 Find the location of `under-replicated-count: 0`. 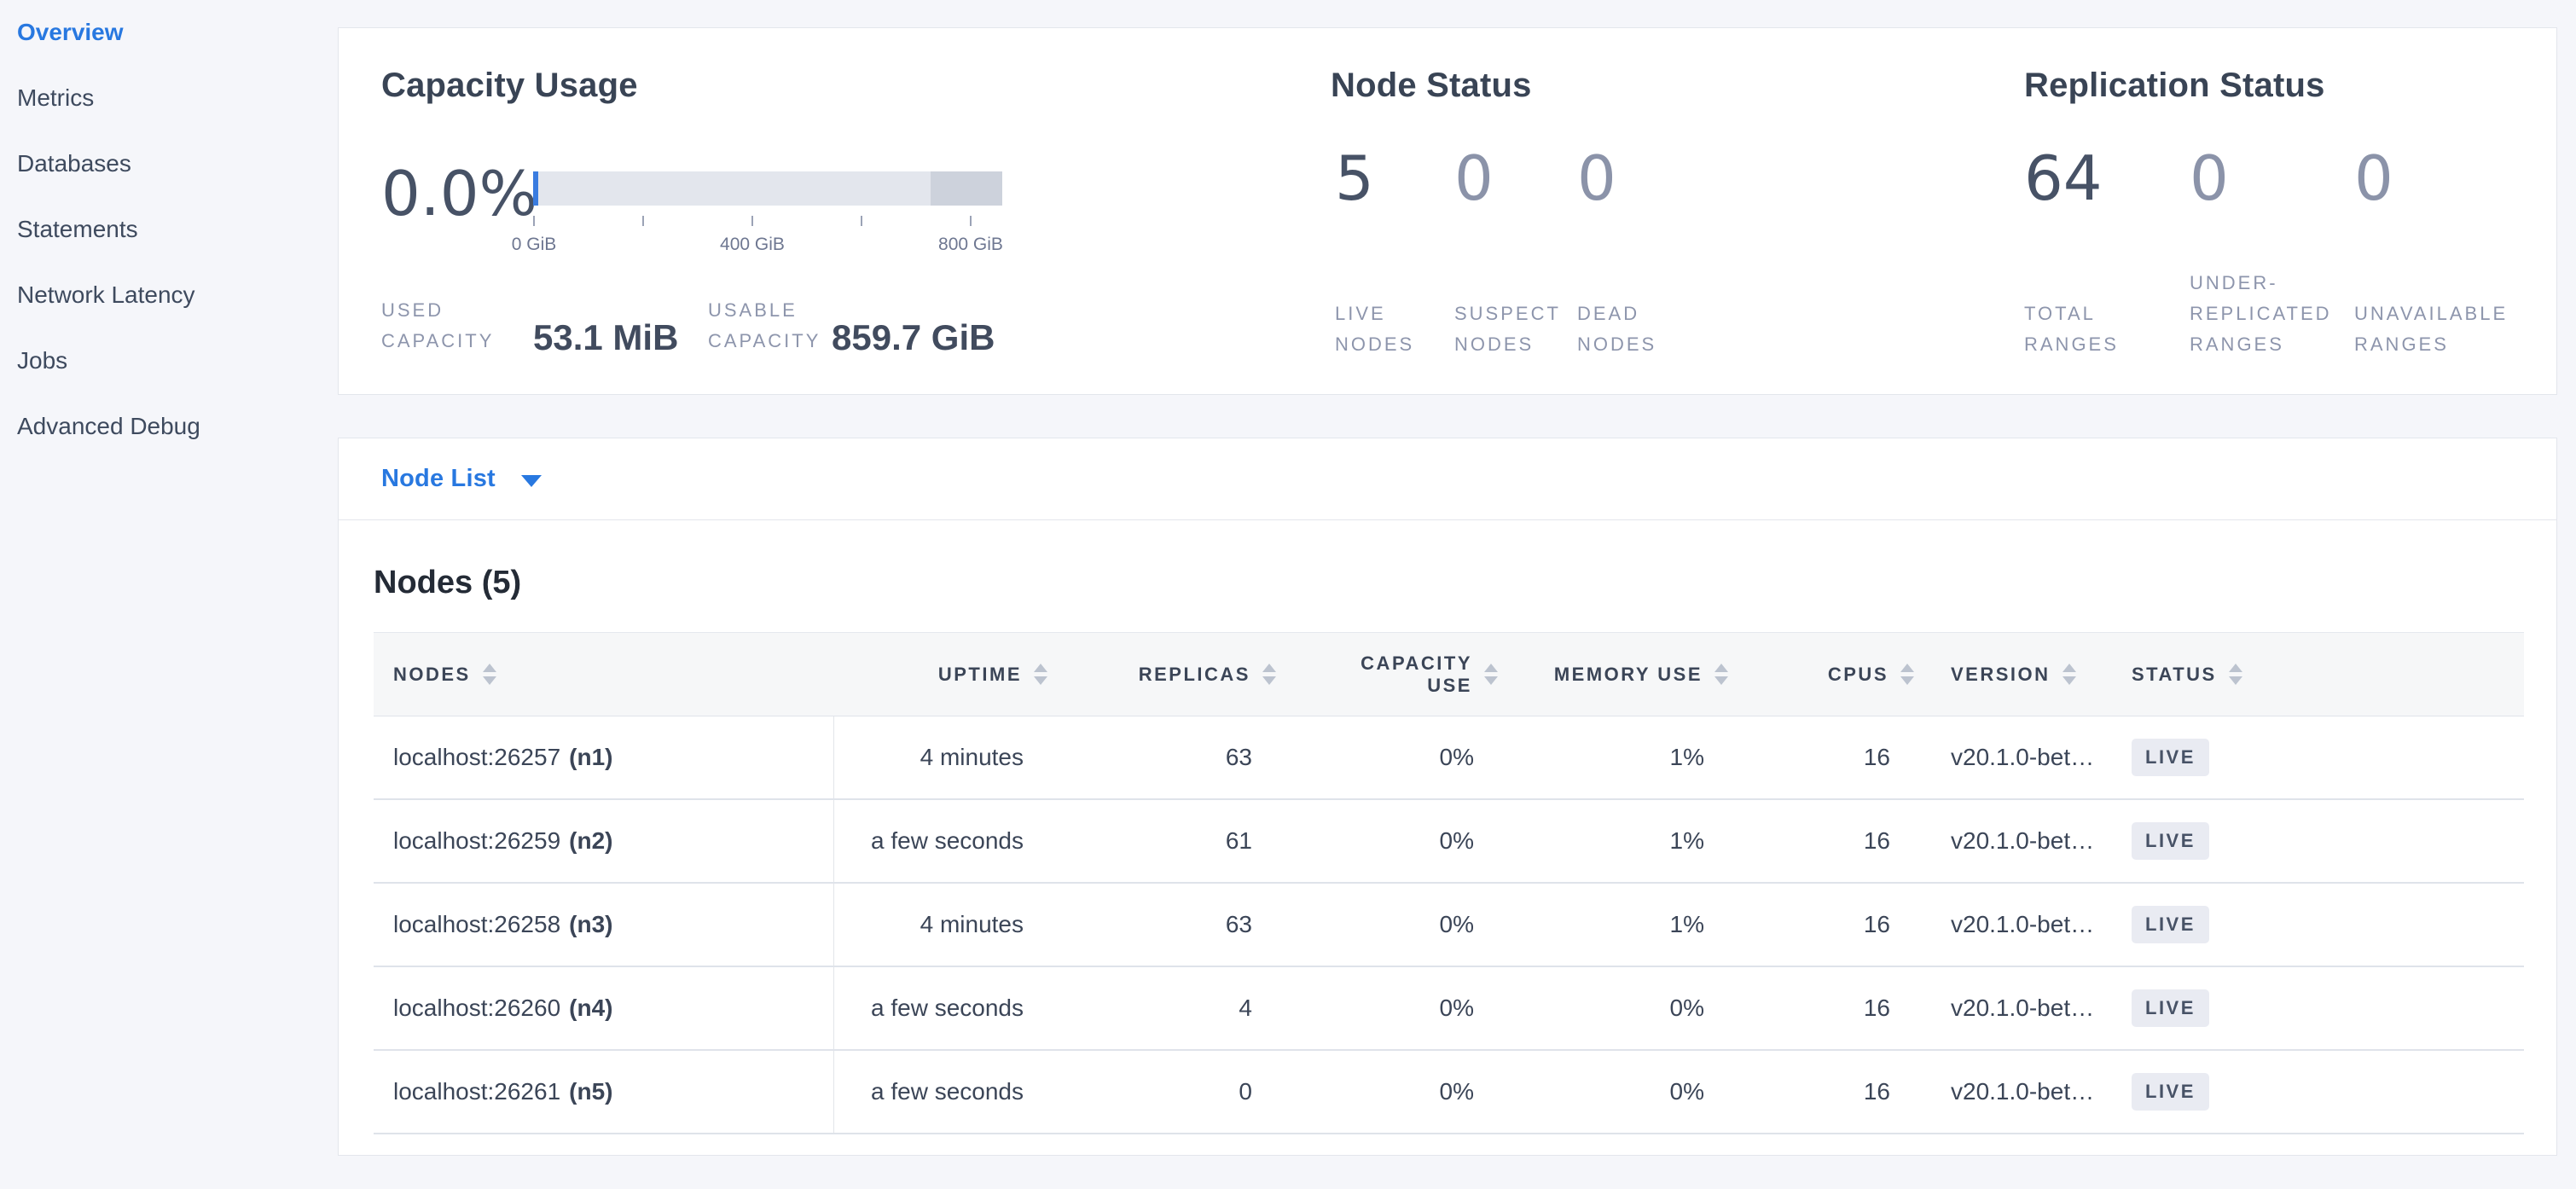

under-replicated-count: 0 is located at coordinates (2209, 178).